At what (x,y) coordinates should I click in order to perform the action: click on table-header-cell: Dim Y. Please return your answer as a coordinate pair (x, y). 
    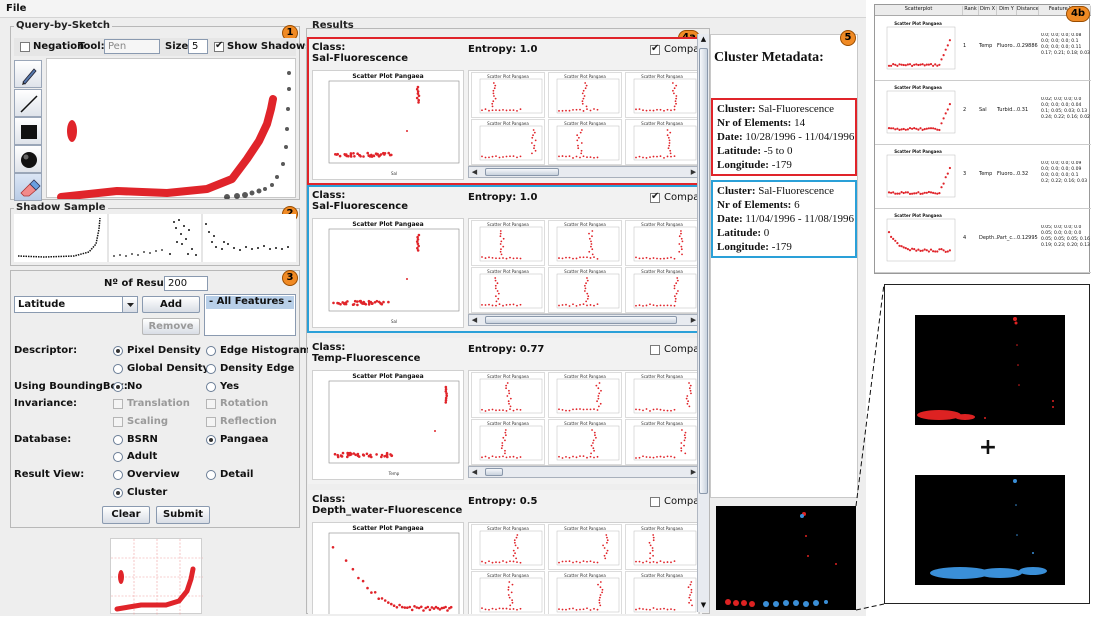
    Looking at the image, I should click on (1007, 10).